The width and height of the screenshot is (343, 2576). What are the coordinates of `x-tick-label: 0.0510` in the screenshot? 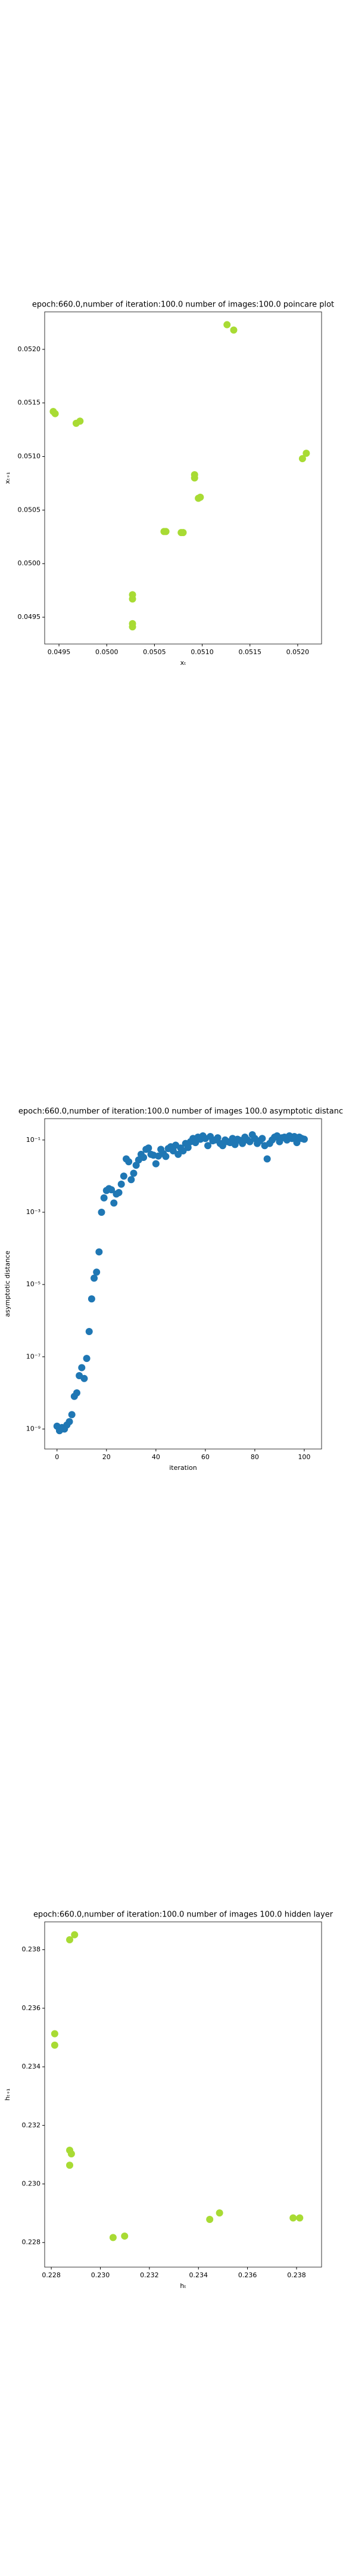 It's located at (202, 652).